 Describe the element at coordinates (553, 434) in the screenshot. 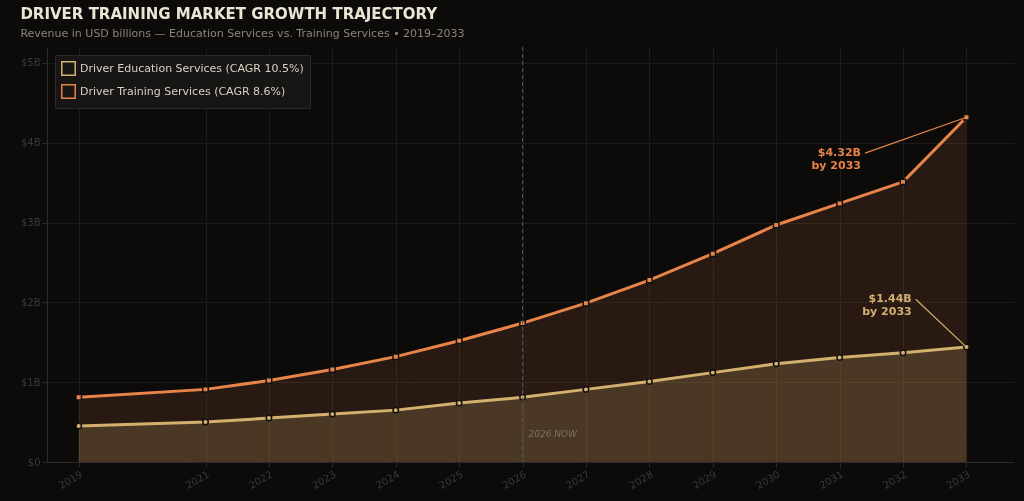

I see `ref-line-label: 2026 NOW` at that location.